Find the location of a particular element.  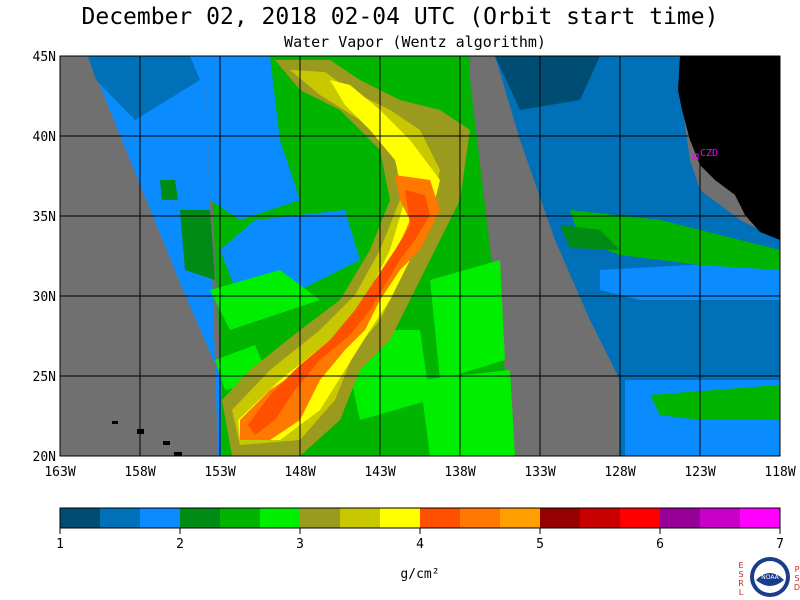

logo-letter: D is located at coordinates (797, 587).